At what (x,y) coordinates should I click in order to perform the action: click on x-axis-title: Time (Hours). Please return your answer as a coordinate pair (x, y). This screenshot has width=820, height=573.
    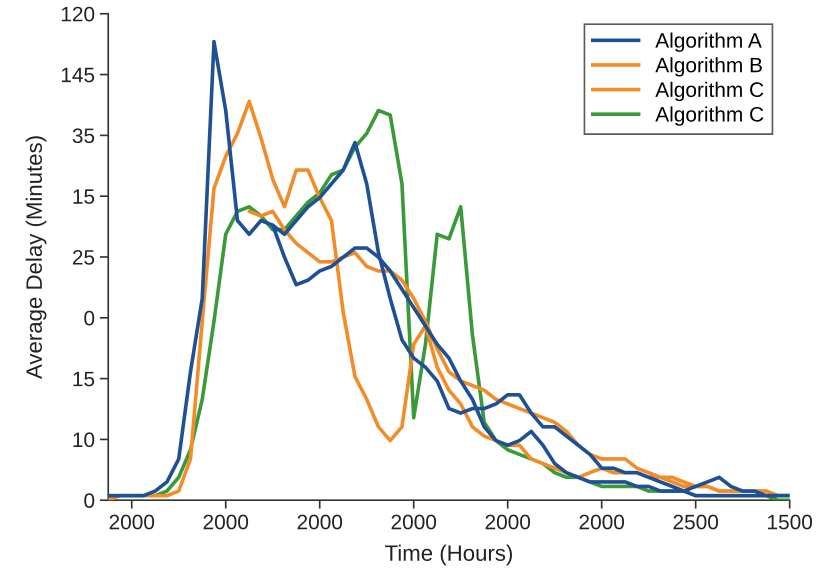
    Looking at the image, I should click on (448, 555).